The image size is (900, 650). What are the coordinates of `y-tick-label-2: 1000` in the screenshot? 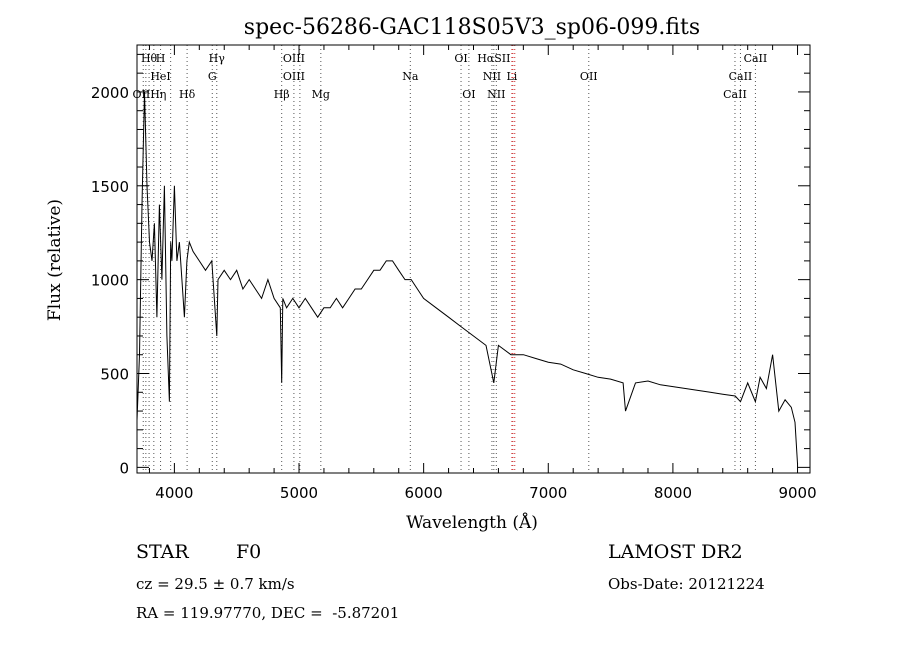 It's located at (110, 281).